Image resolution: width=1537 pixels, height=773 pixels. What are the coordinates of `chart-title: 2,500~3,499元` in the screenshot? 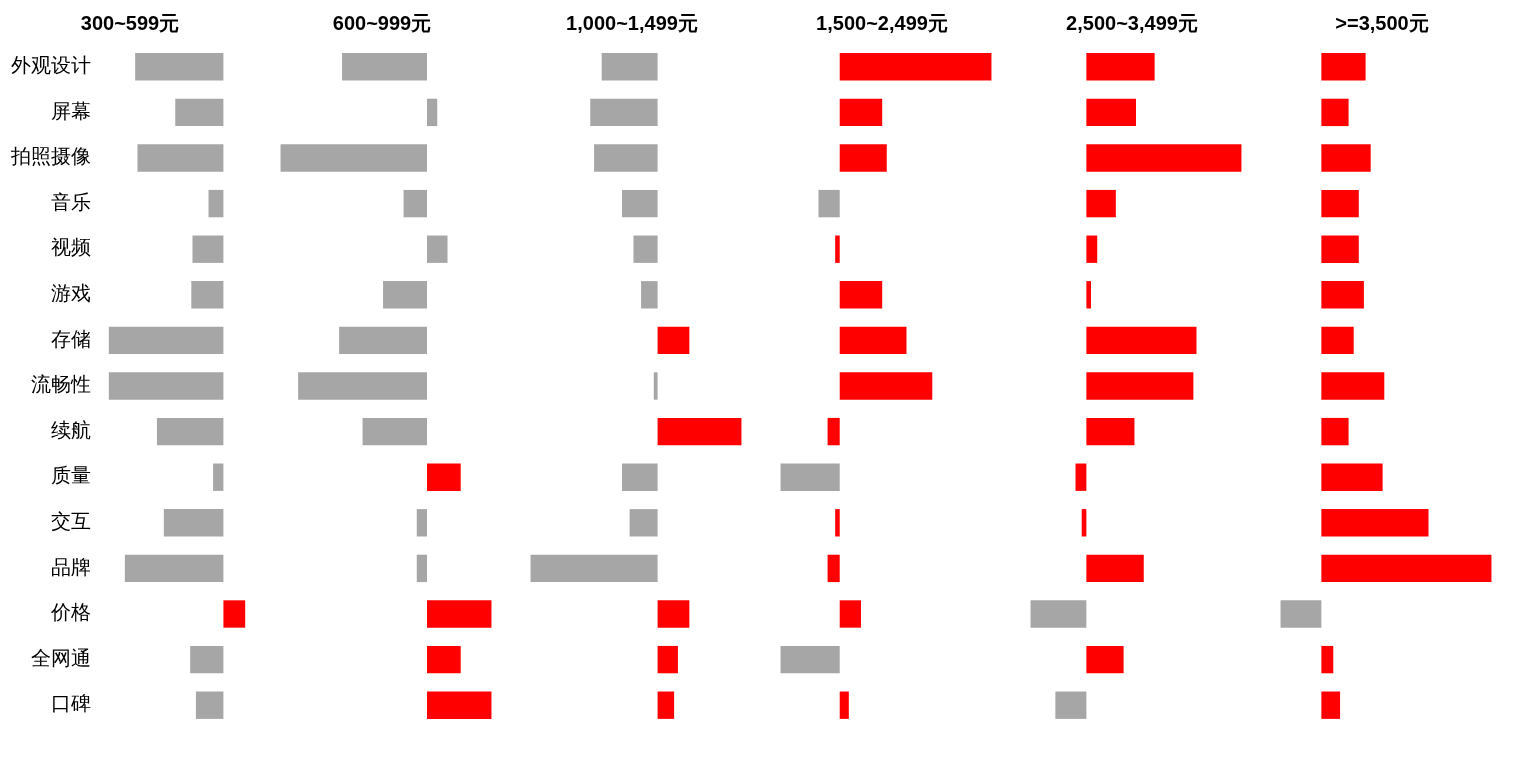 It's located at (1132, 22).